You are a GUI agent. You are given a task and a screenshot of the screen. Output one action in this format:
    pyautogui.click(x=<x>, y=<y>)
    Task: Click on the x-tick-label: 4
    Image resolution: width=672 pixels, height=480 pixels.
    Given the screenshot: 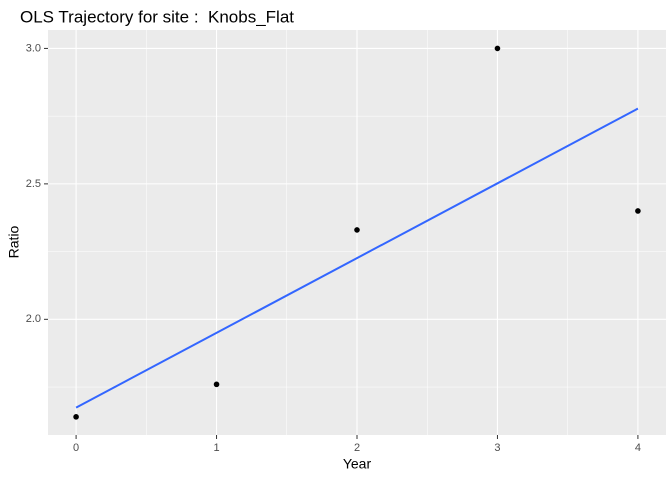 What is the action you would take?
    pyautogui.click(x=638, y=448)
    